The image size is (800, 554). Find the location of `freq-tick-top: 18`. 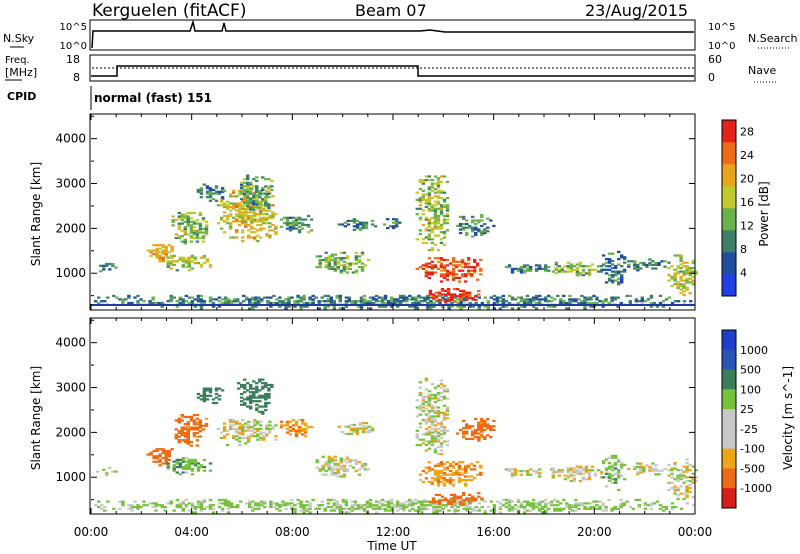

freq-tick-top: 18 is located at coordinates (73, 59).